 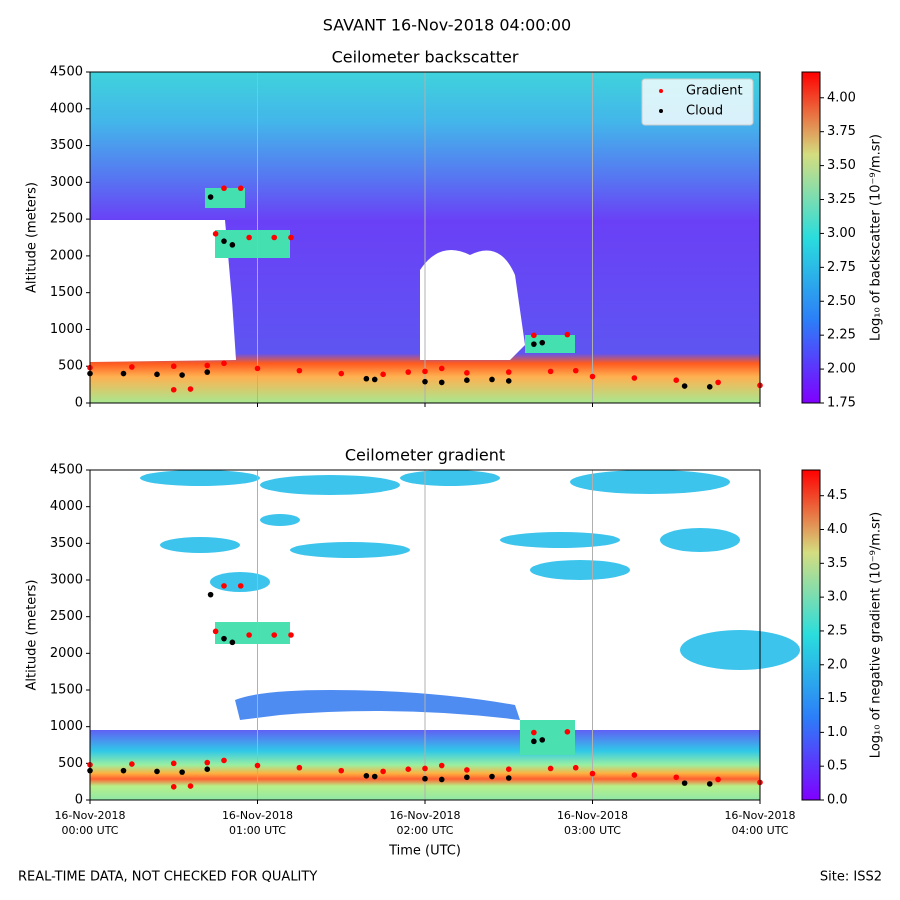 I want to click on colorbar-tick-label: 2.00, so click(x=841, y=369).